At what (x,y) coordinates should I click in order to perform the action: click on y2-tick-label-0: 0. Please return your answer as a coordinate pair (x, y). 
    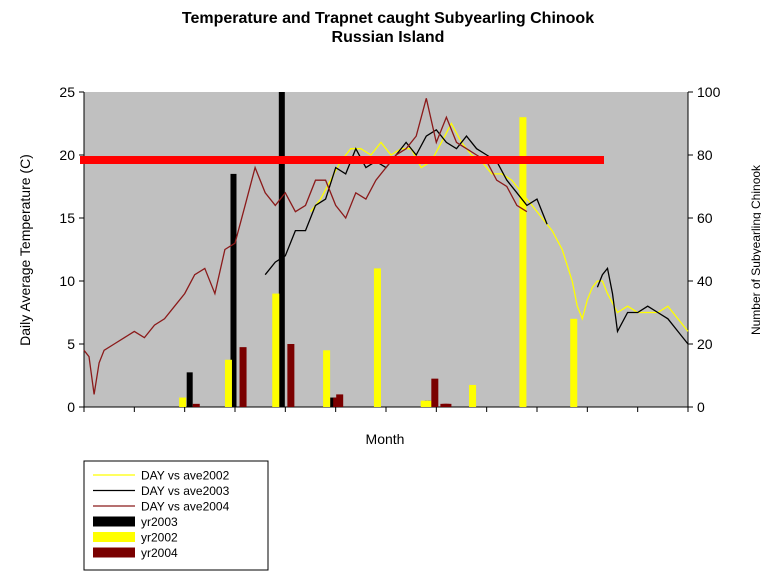
    Looking at the image, I should click on (701, 407).